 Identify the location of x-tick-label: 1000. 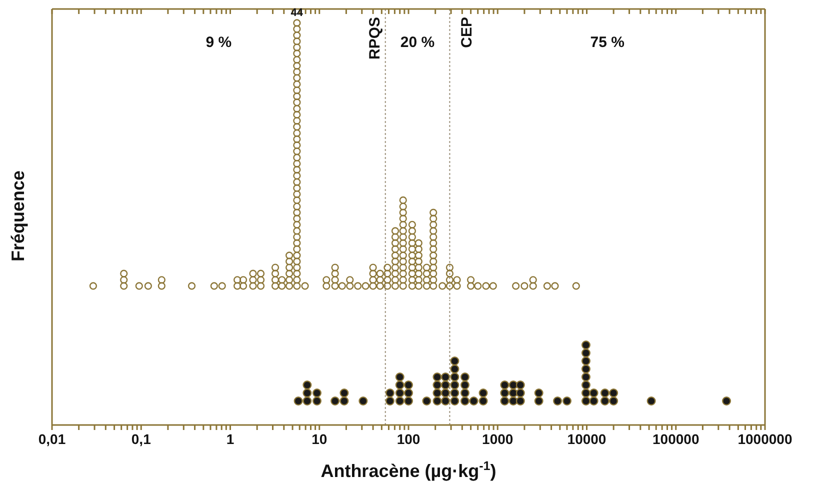
(498, 439).